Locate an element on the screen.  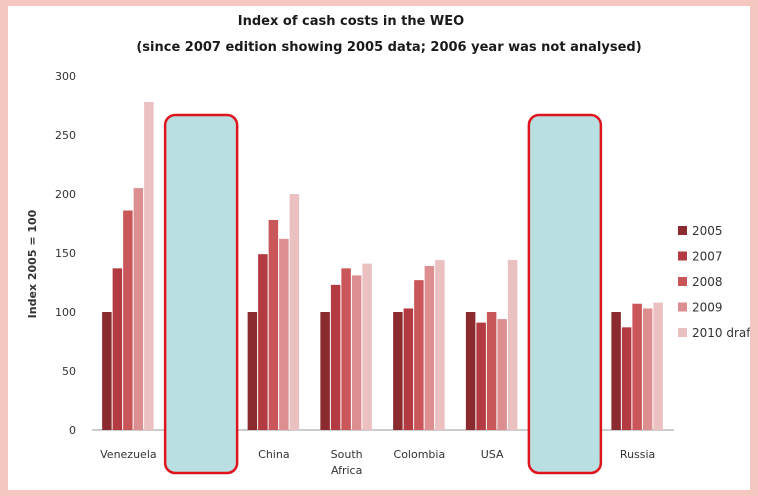
y-axis-title: Index 2005 = 100 is located at coordinates (32, 263).